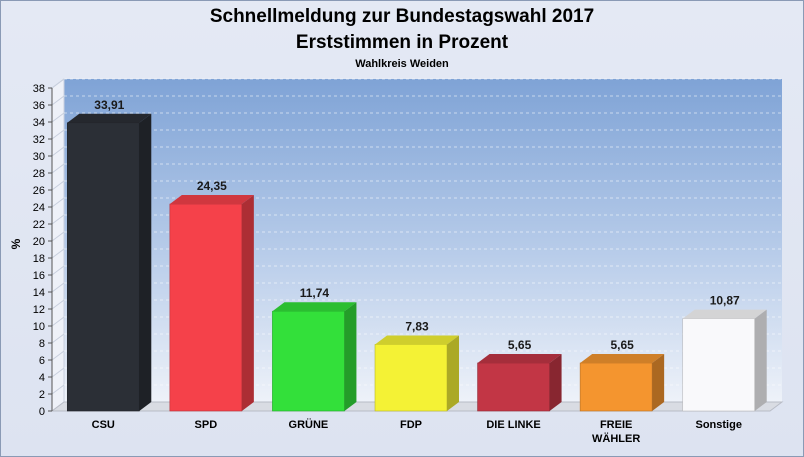 This screenshot has width=804, height=457. What do you see at coordinates (402, 42) in the screenshot?
I see `chart-subtitle: Erststimmen in Prozent` at bounding box center [402, 42].